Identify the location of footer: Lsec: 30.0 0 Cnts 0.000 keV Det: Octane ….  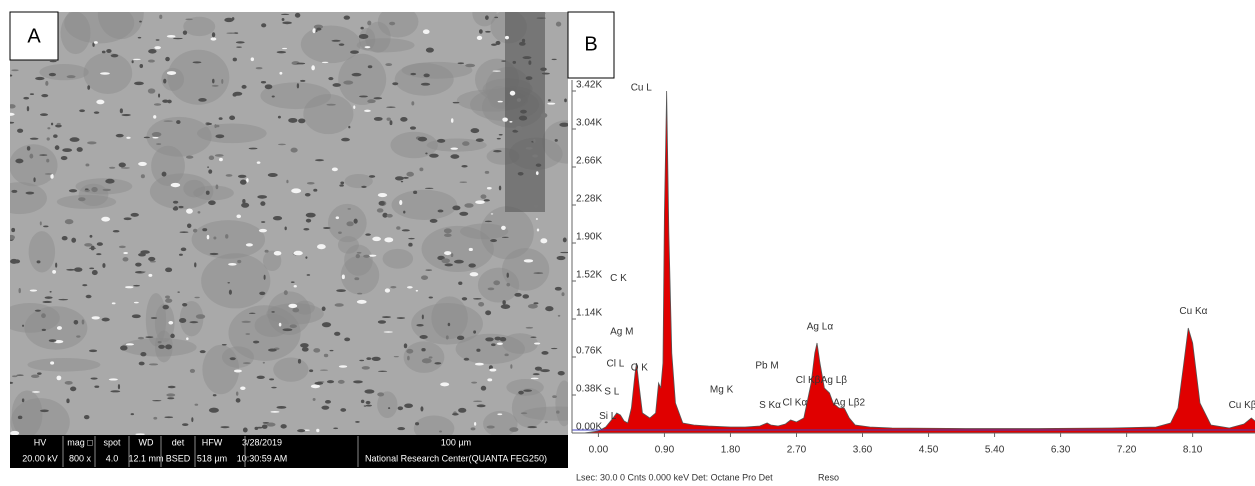
(674, 477).